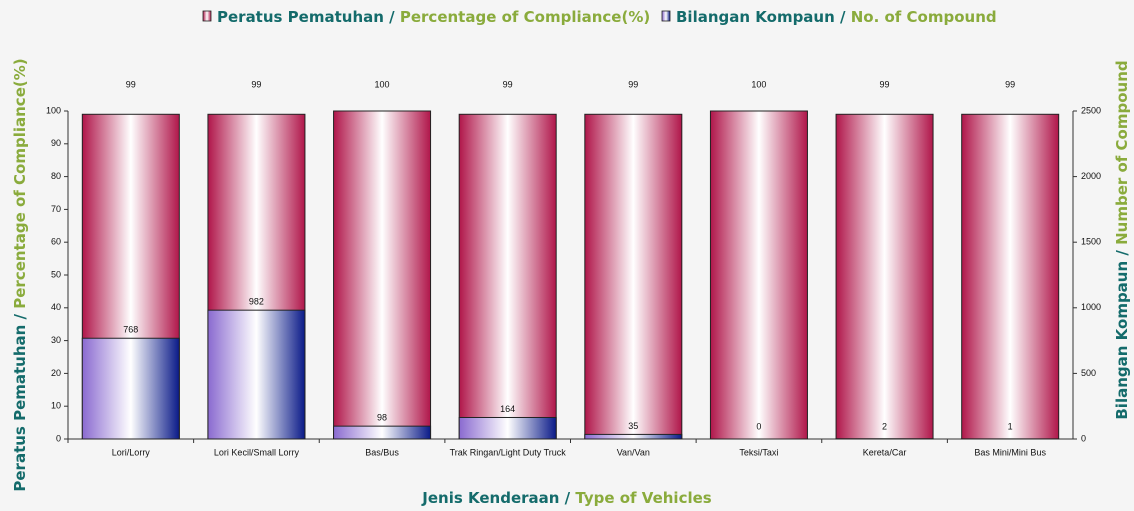 Image resolution: width=1134 pixels, height=511 pixels. I want to click on y-tick-label: 30, so click(56, 340).